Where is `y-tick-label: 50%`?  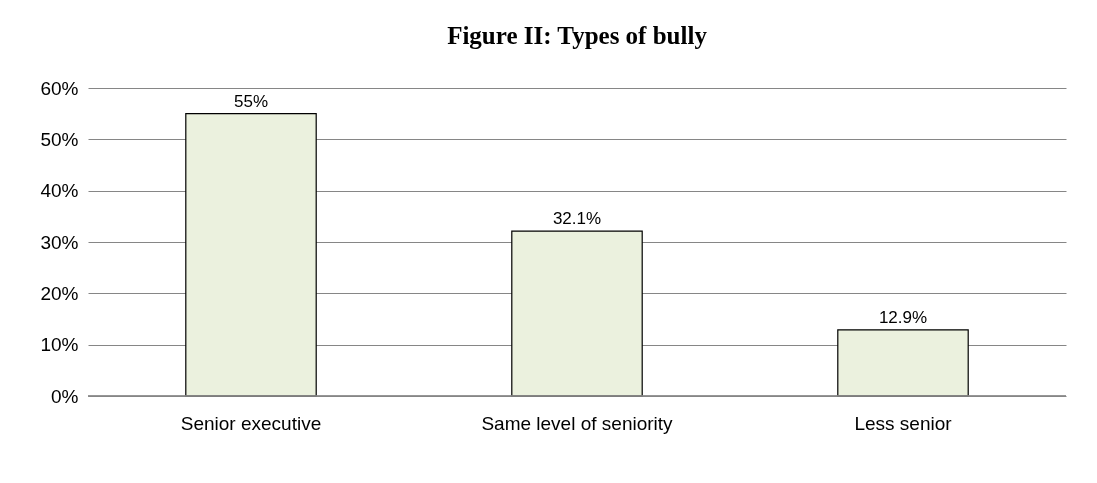 y-tick-label: 50% is located at coordinates (59, 139).